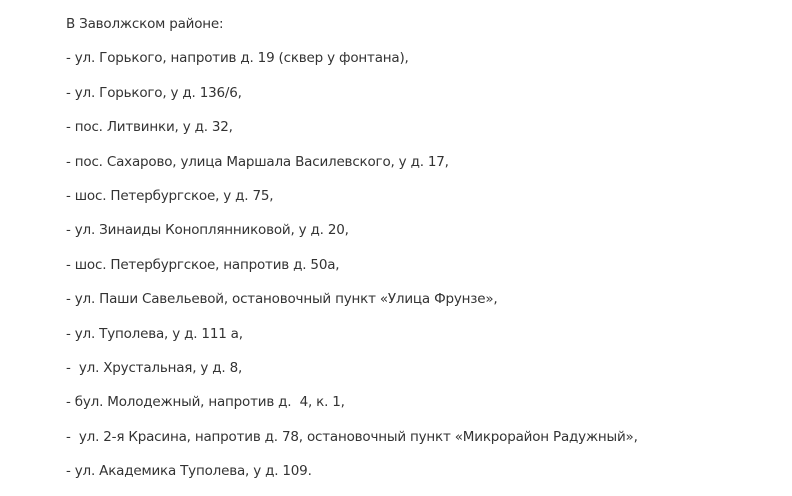 The height and width of the screenshot is (496, 792). Describe the element at coordinates (170, 195) in the screenshot. I see `list-item: - шос. Петербургское, у д. 75,` at that location.